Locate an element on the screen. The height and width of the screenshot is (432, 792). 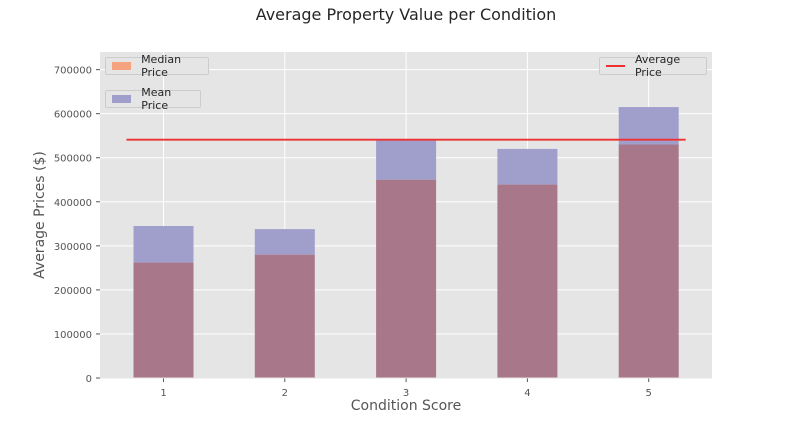
y-tick-label: 600000 is located at coordinates (73, 115).